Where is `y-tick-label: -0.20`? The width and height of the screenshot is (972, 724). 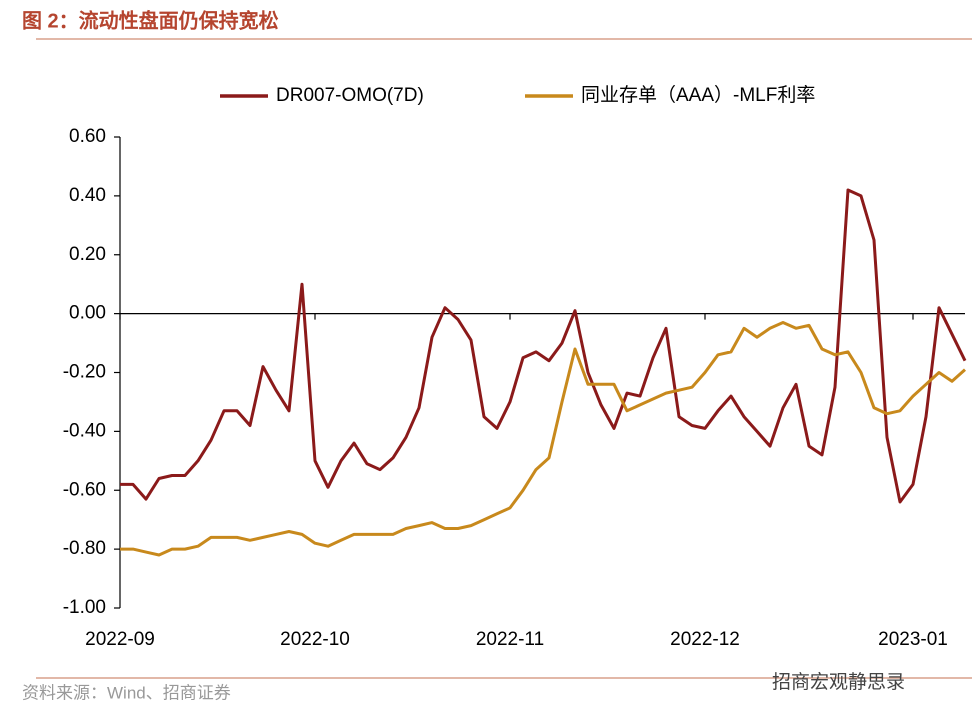 y-tick-label: -0.20 is located at coordinates (84, 372).